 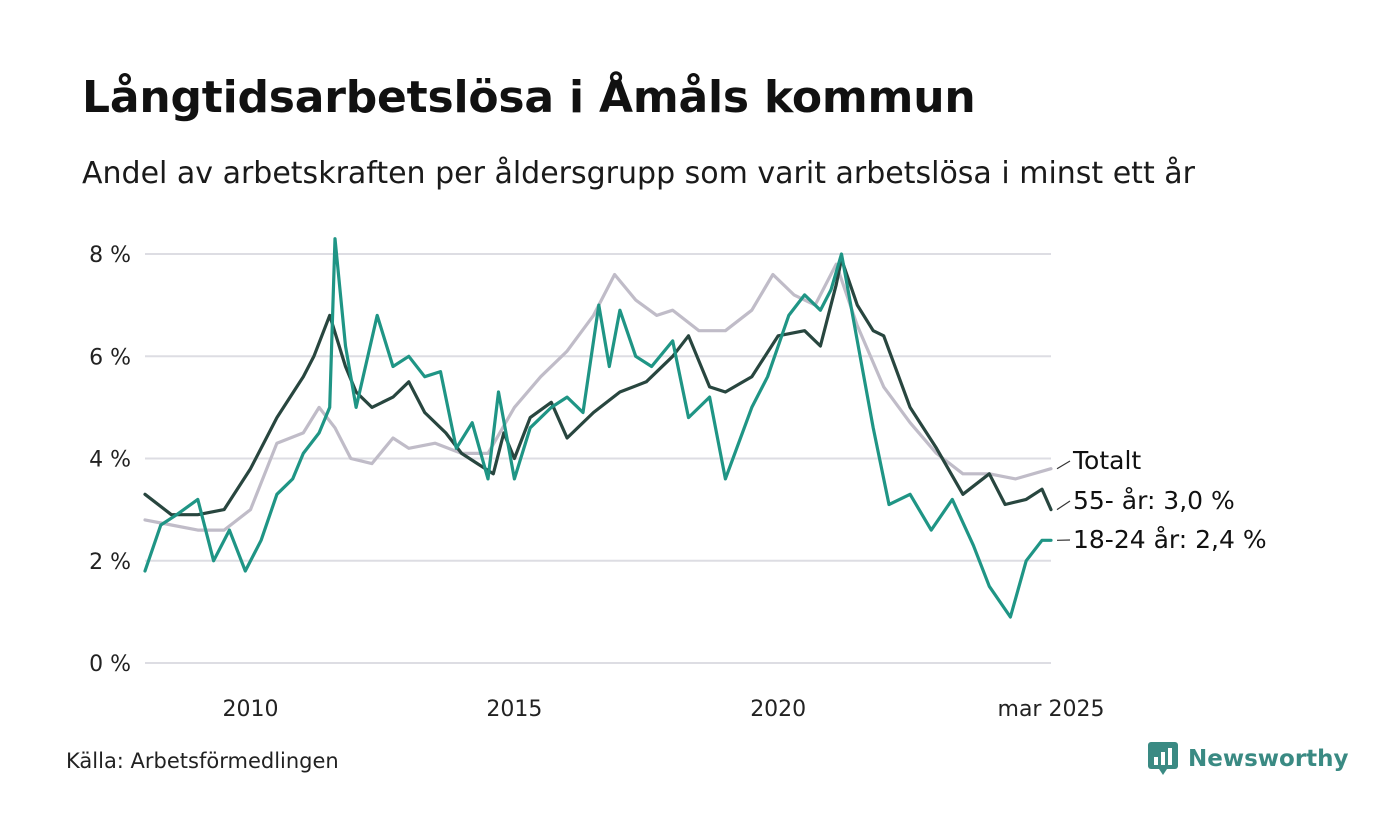 I want to click on source-note: Källa: Arbetsförmedlingen, so click(x=202, y=761).